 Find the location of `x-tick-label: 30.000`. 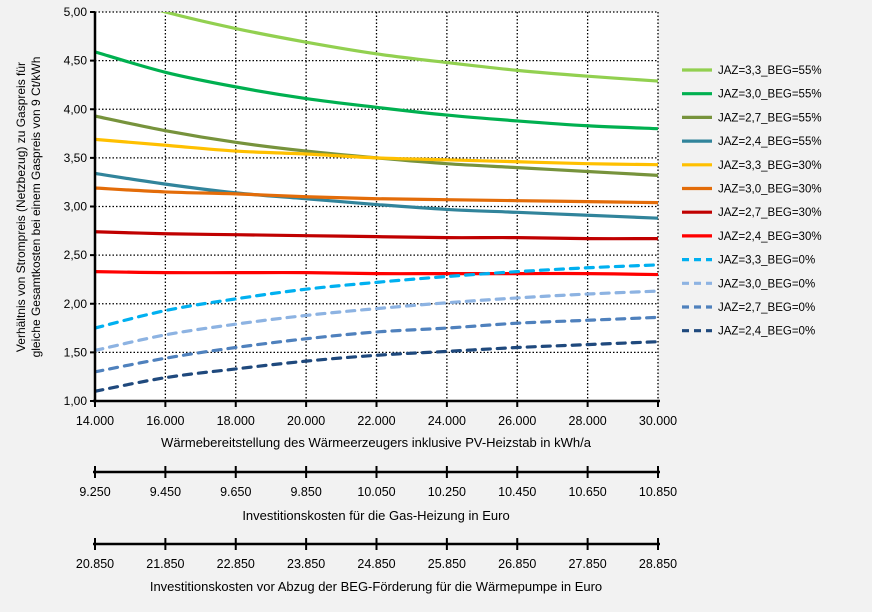

x-tick-label: 30.000 is located at coordinates (658, 421).